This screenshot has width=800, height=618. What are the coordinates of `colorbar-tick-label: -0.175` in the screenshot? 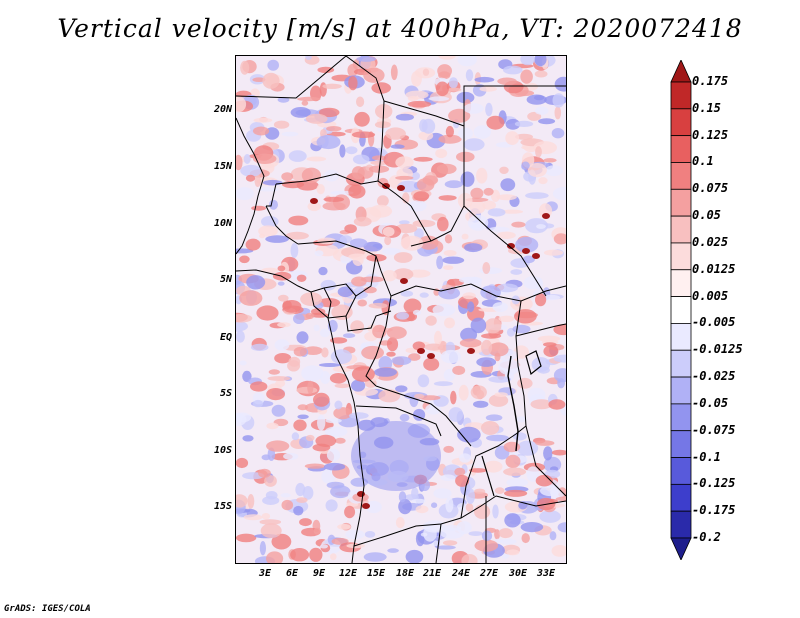 It's located at (714, 510).